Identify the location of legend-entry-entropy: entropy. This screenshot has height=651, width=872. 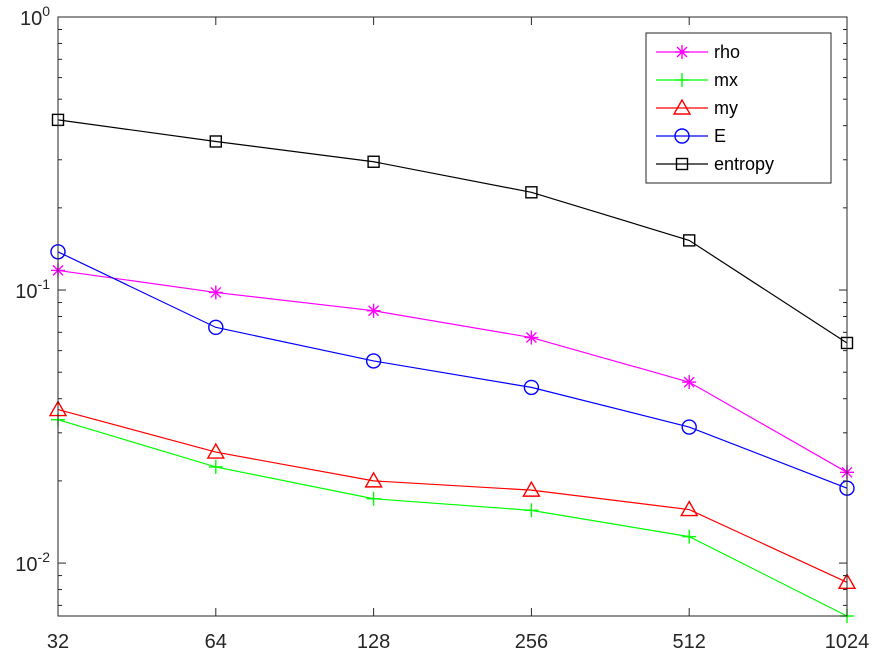
(715, 164).